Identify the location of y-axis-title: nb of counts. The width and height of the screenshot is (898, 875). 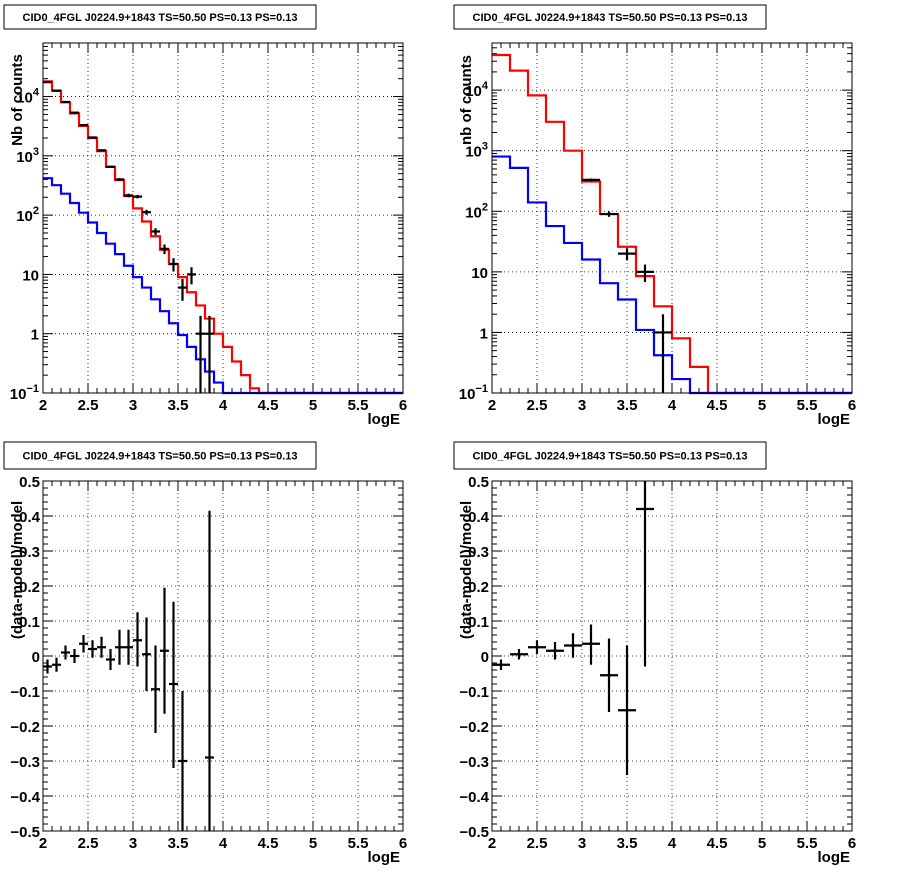
(466, 100).